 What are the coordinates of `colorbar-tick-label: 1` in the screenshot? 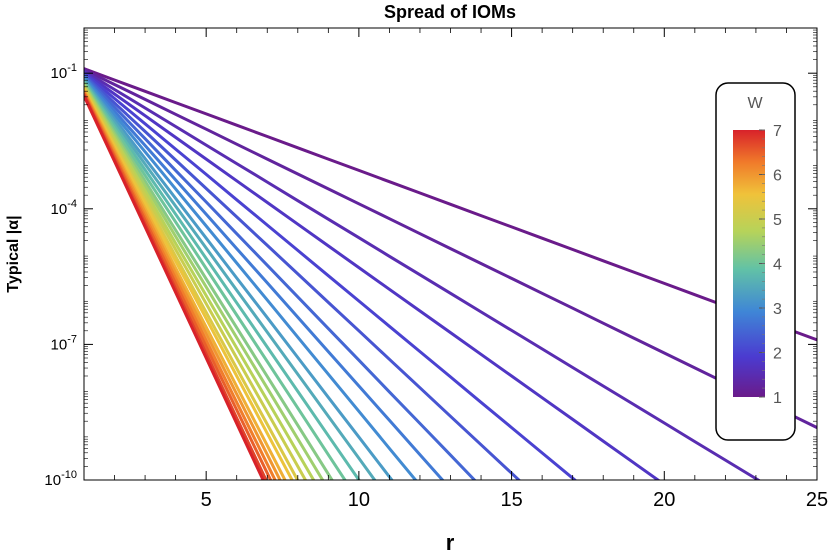 It's located at (777, 398).